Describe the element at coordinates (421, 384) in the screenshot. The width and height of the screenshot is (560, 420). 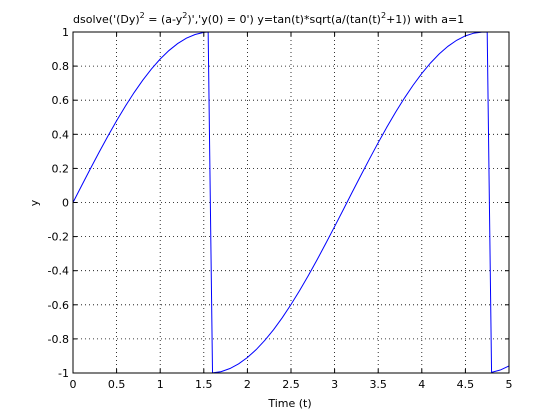
I see `x-tick-label: 4` at that location.